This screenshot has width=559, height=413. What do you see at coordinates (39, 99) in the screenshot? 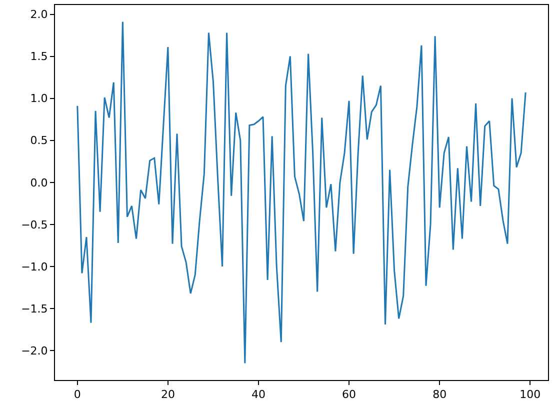
I see `y-tick-label: 1.0` at bounding box center [39, 99].